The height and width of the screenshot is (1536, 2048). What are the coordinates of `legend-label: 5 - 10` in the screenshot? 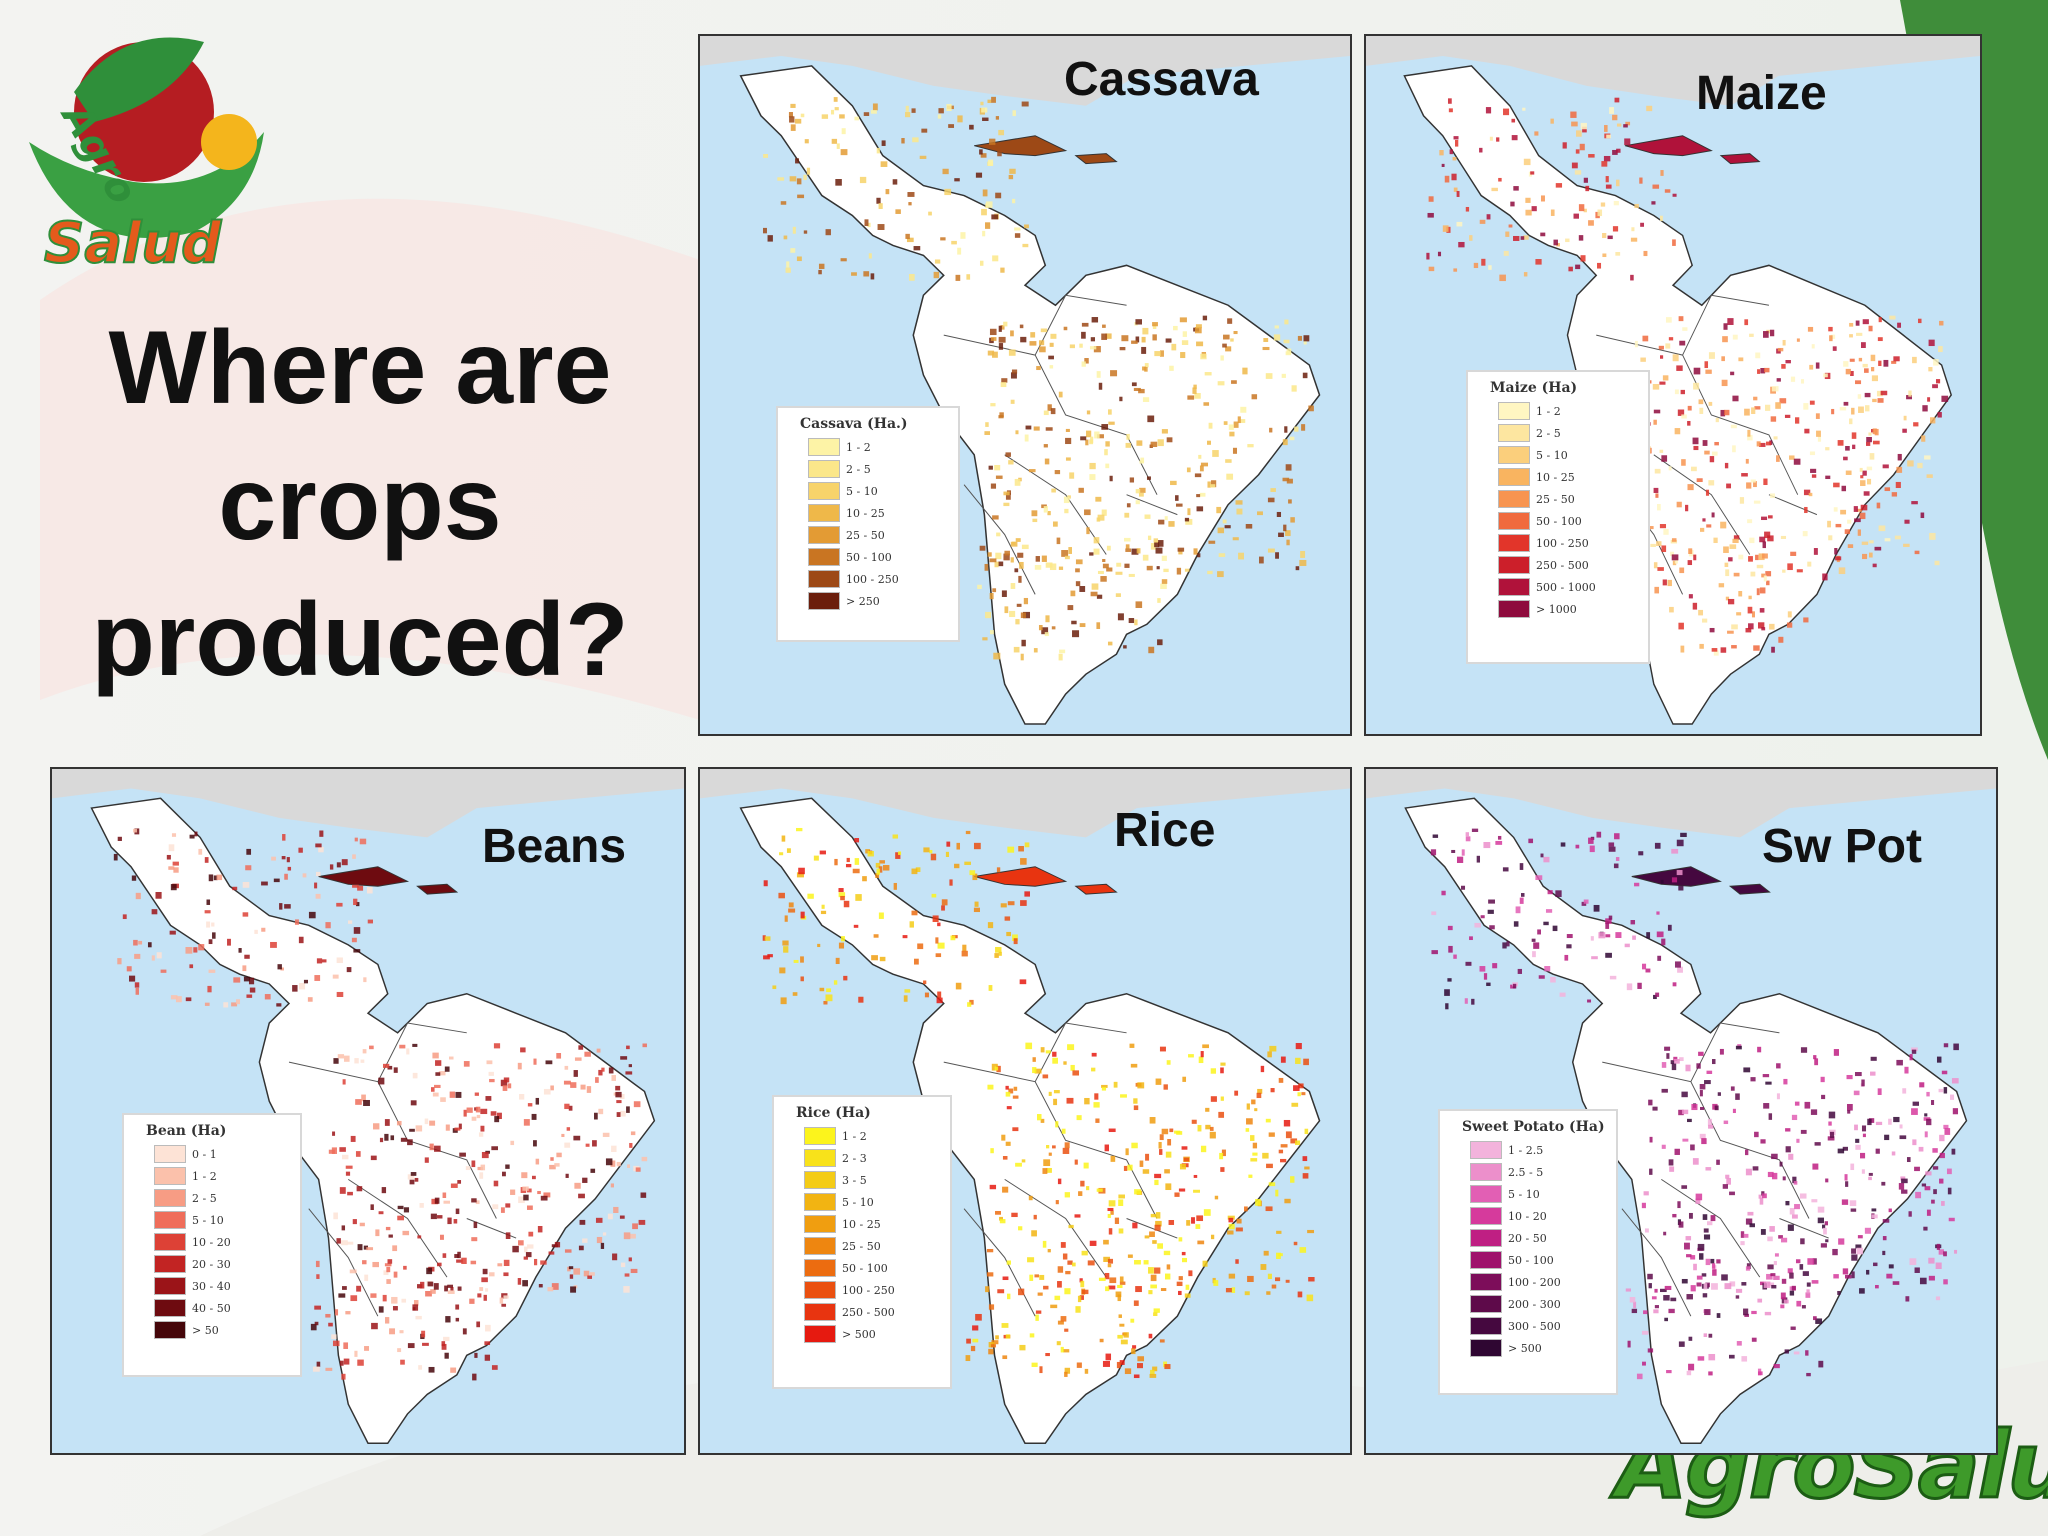 It's located at (862, 491).